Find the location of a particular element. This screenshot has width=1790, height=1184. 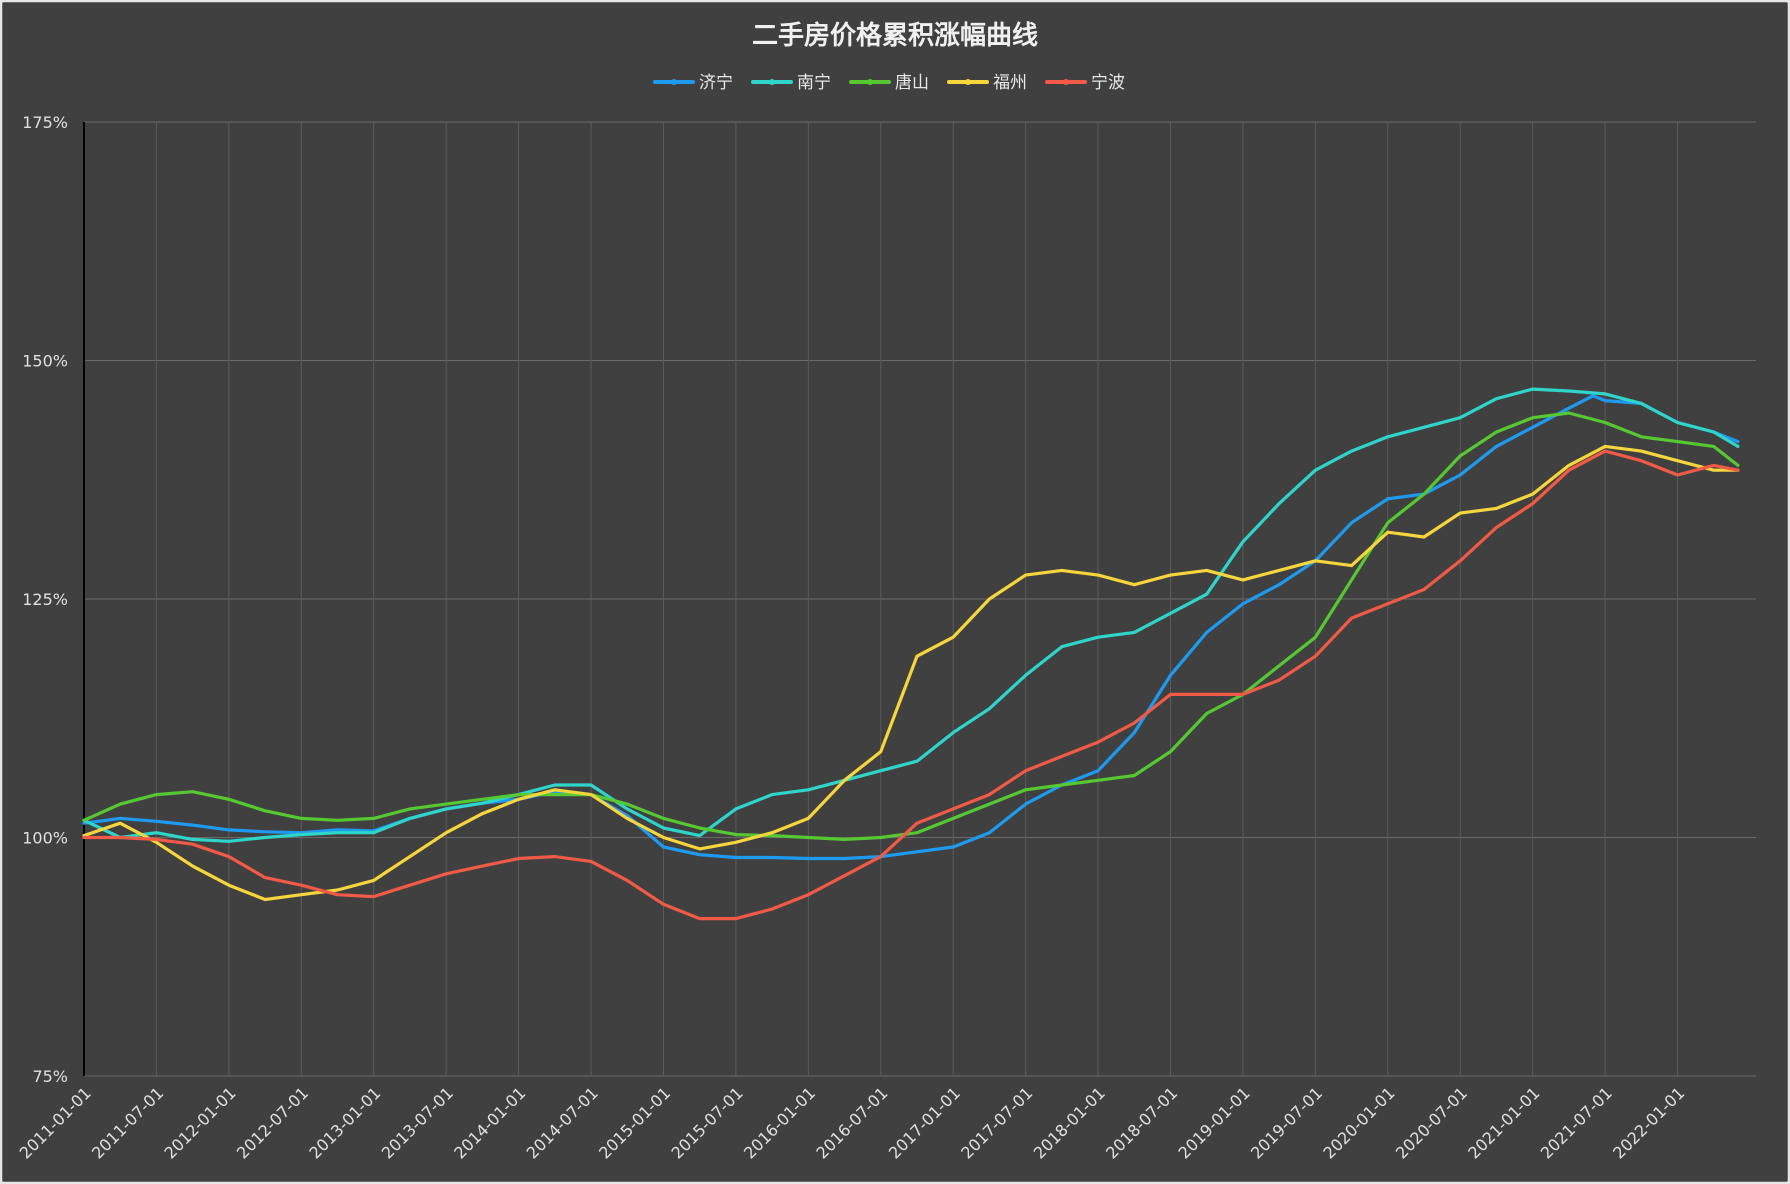

legend-item: 福州 is located at coordinates (987, 83).